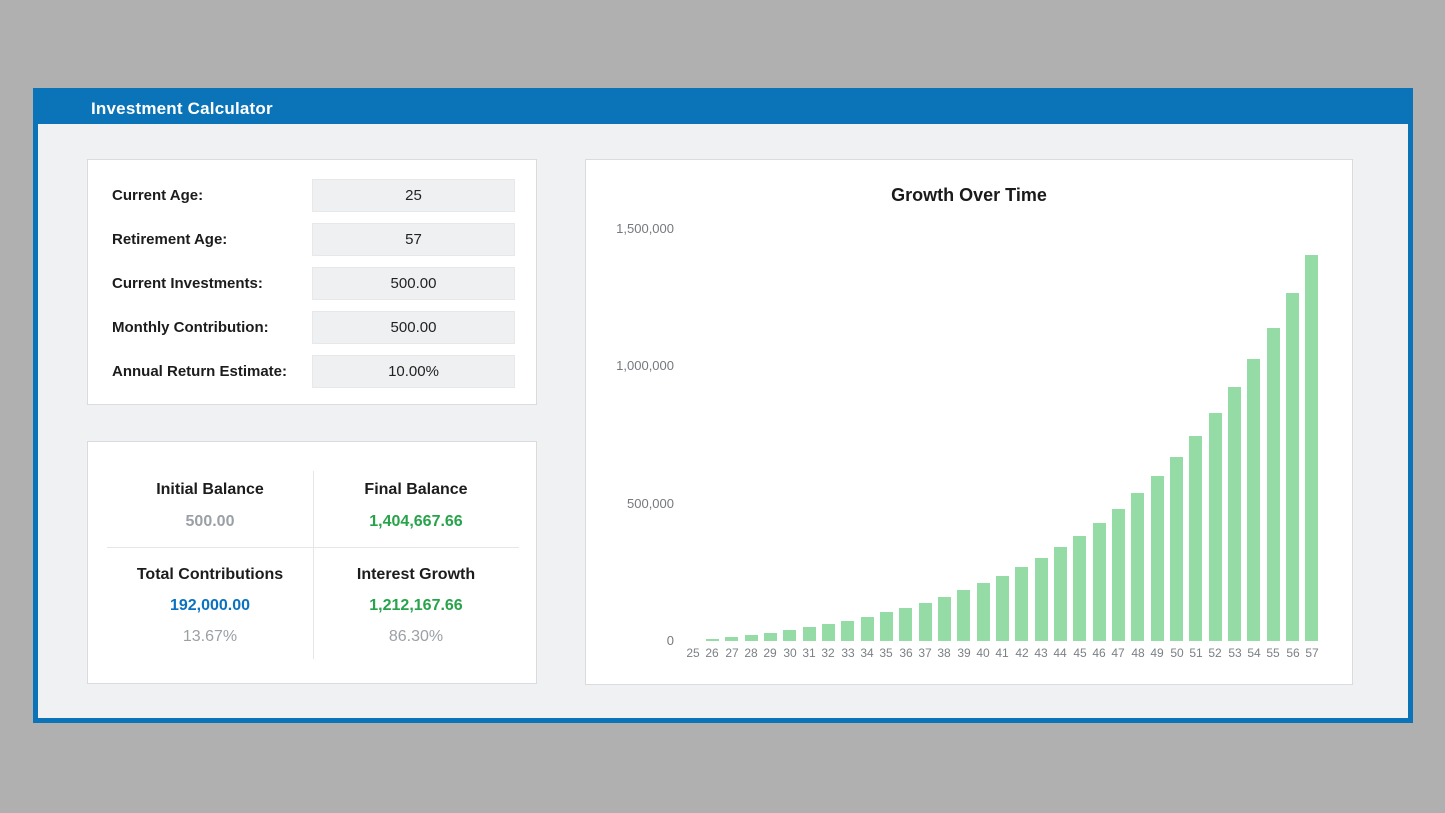 The height and width of the screenshot is (813, 1445). What do you see at coordinates (1002, 653) in the screenshot?
I see `x-axis-tick-label: 41` at bounding box center [1002, 653].